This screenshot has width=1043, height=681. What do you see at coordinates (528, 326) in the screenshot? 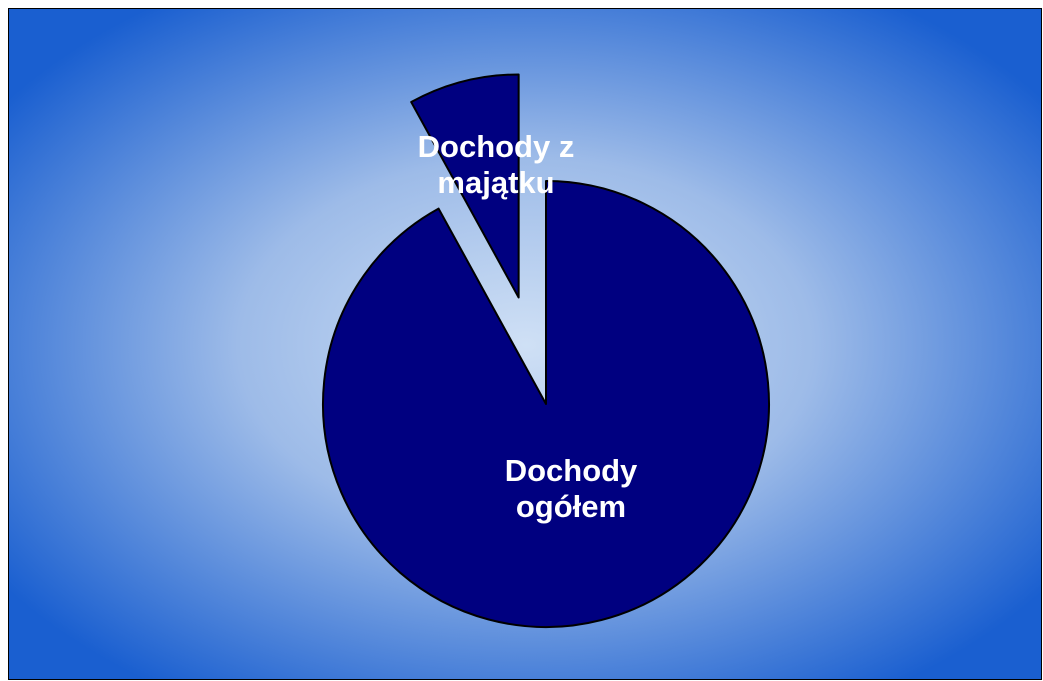
I see `labels-layer: Dochody ogółem Dochody z majątku` at bounding box center [528, 326].